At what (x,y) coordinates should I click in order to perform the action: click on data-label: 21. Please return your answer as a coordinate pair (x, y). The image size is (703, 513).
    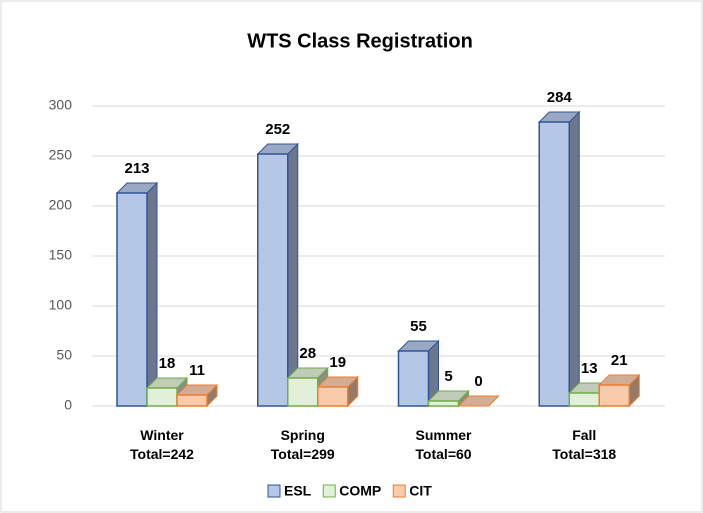
    Looking at the image, I should click on (619, 360).